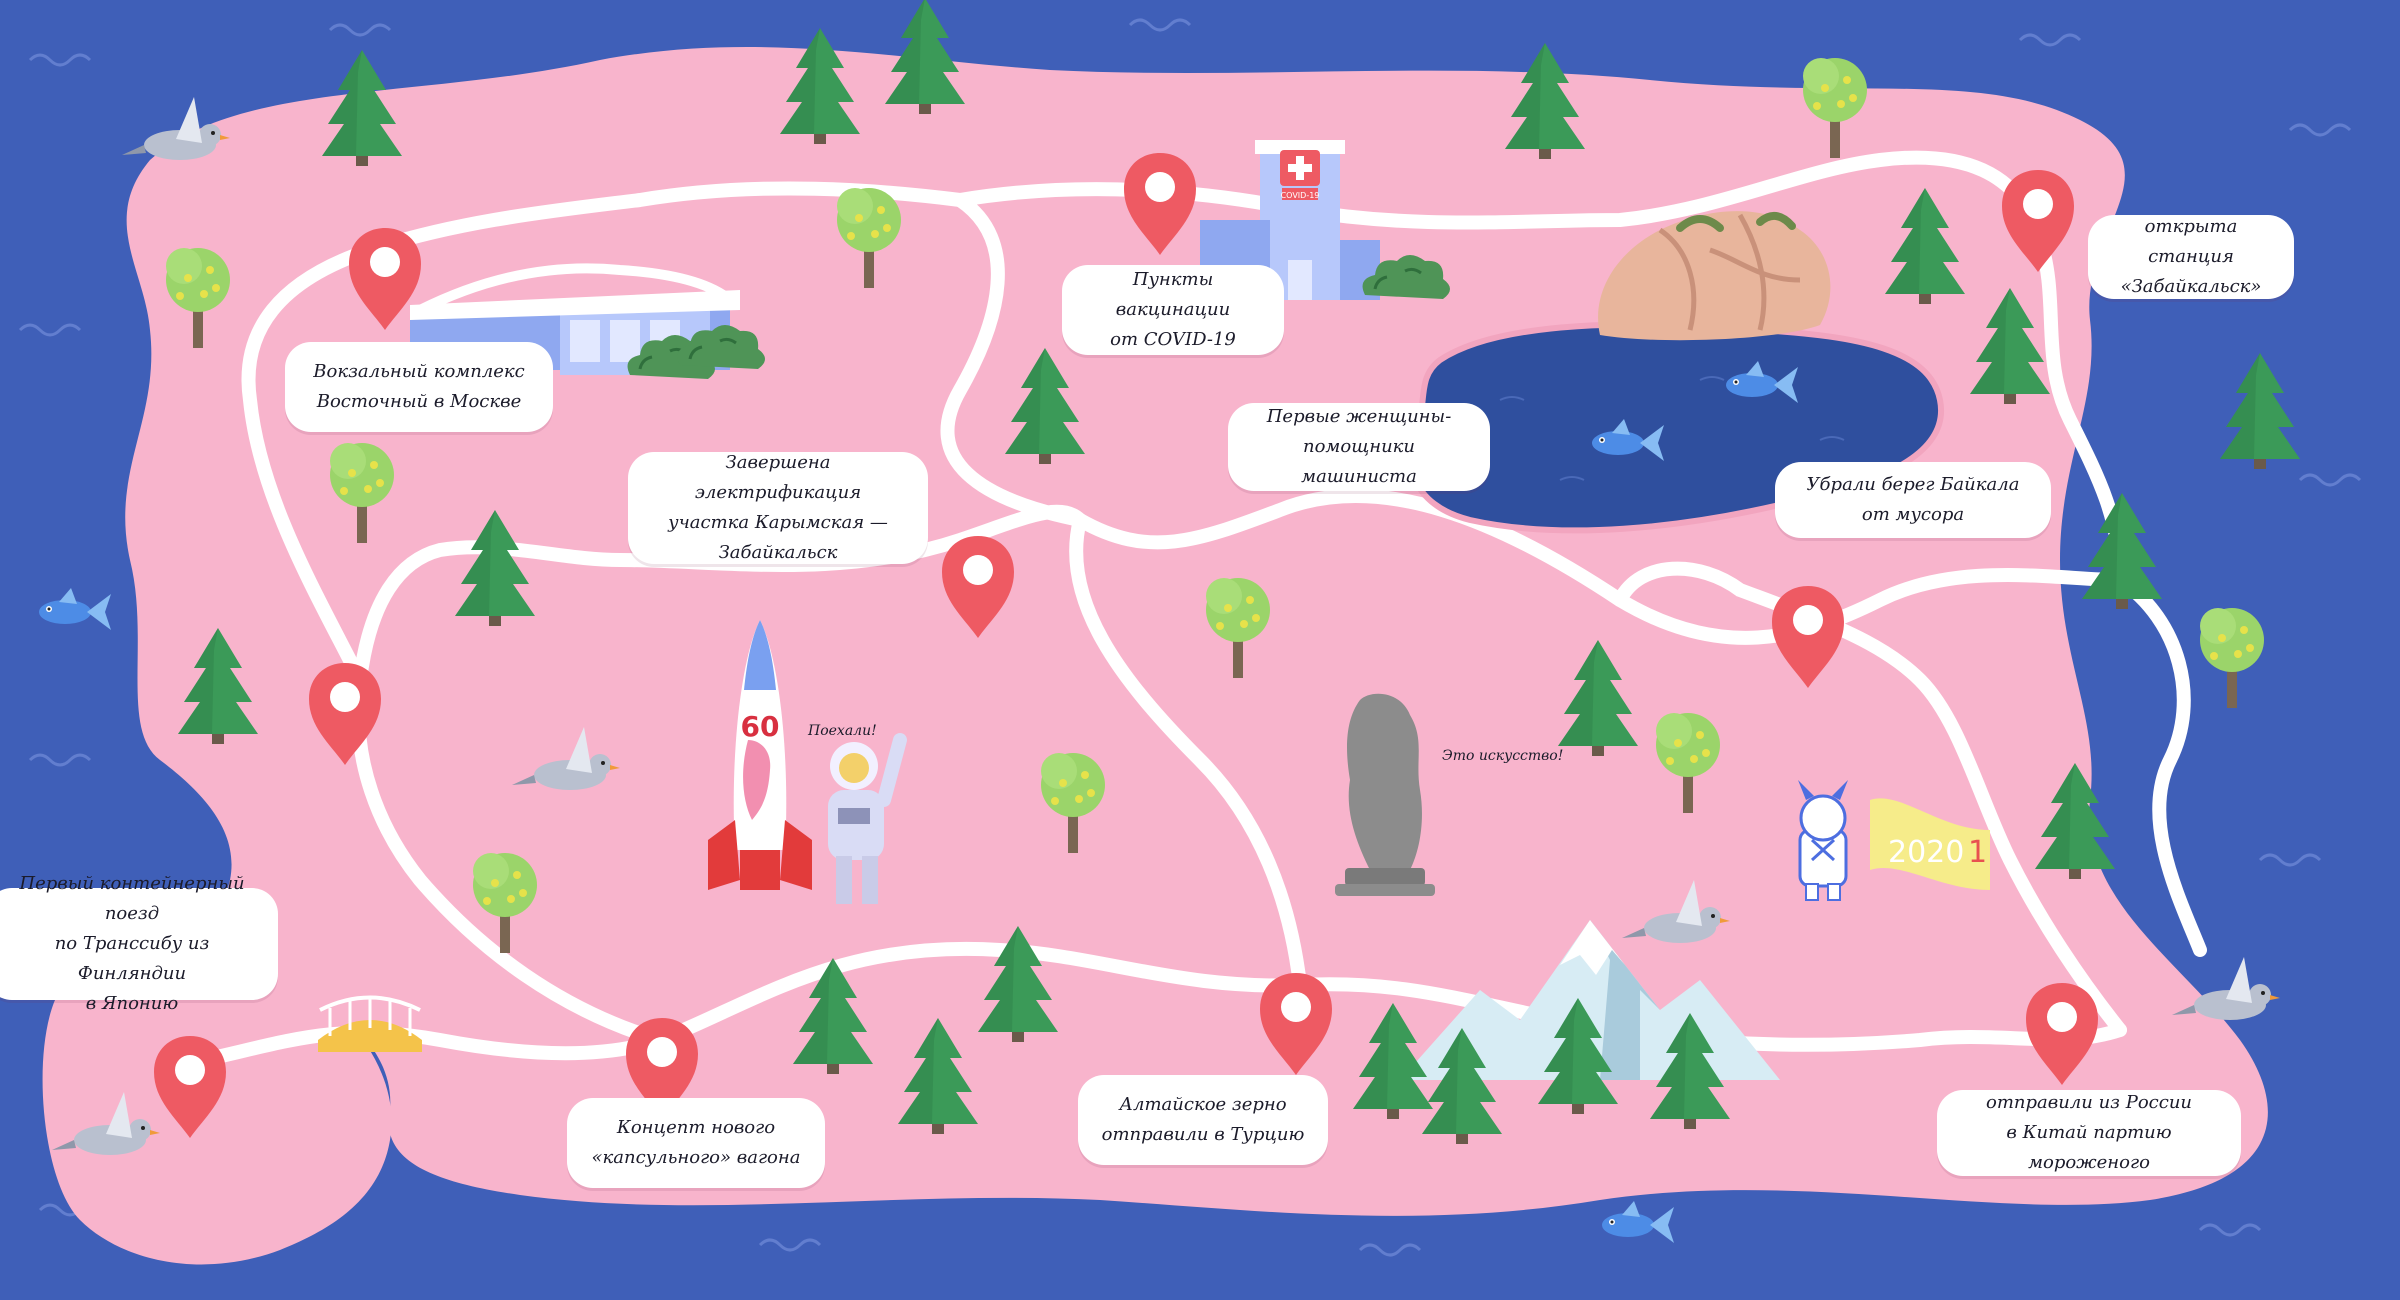 This screenshot has height=1300, width=2400. I want to click on banner-year: 2020, so click(1926, 852).